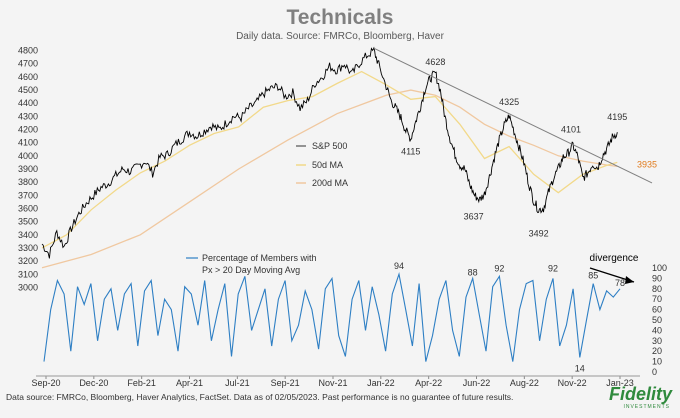 The image size is (680, 418). What do you see at coordinates (477, 383) in the screenshot?
I see `x-tick-label-9: Jun-22` at bounding box center [477, 383].